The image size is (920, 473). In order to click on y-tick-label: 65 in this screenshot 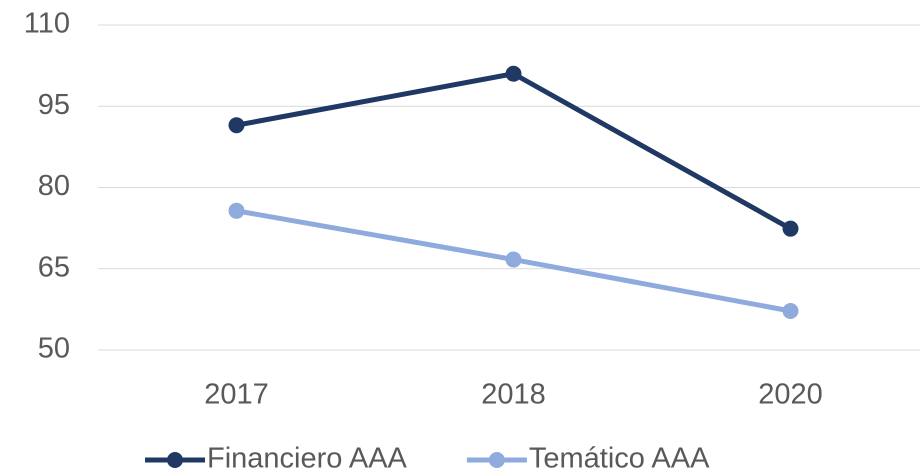, I will do `click(54, 267)`.